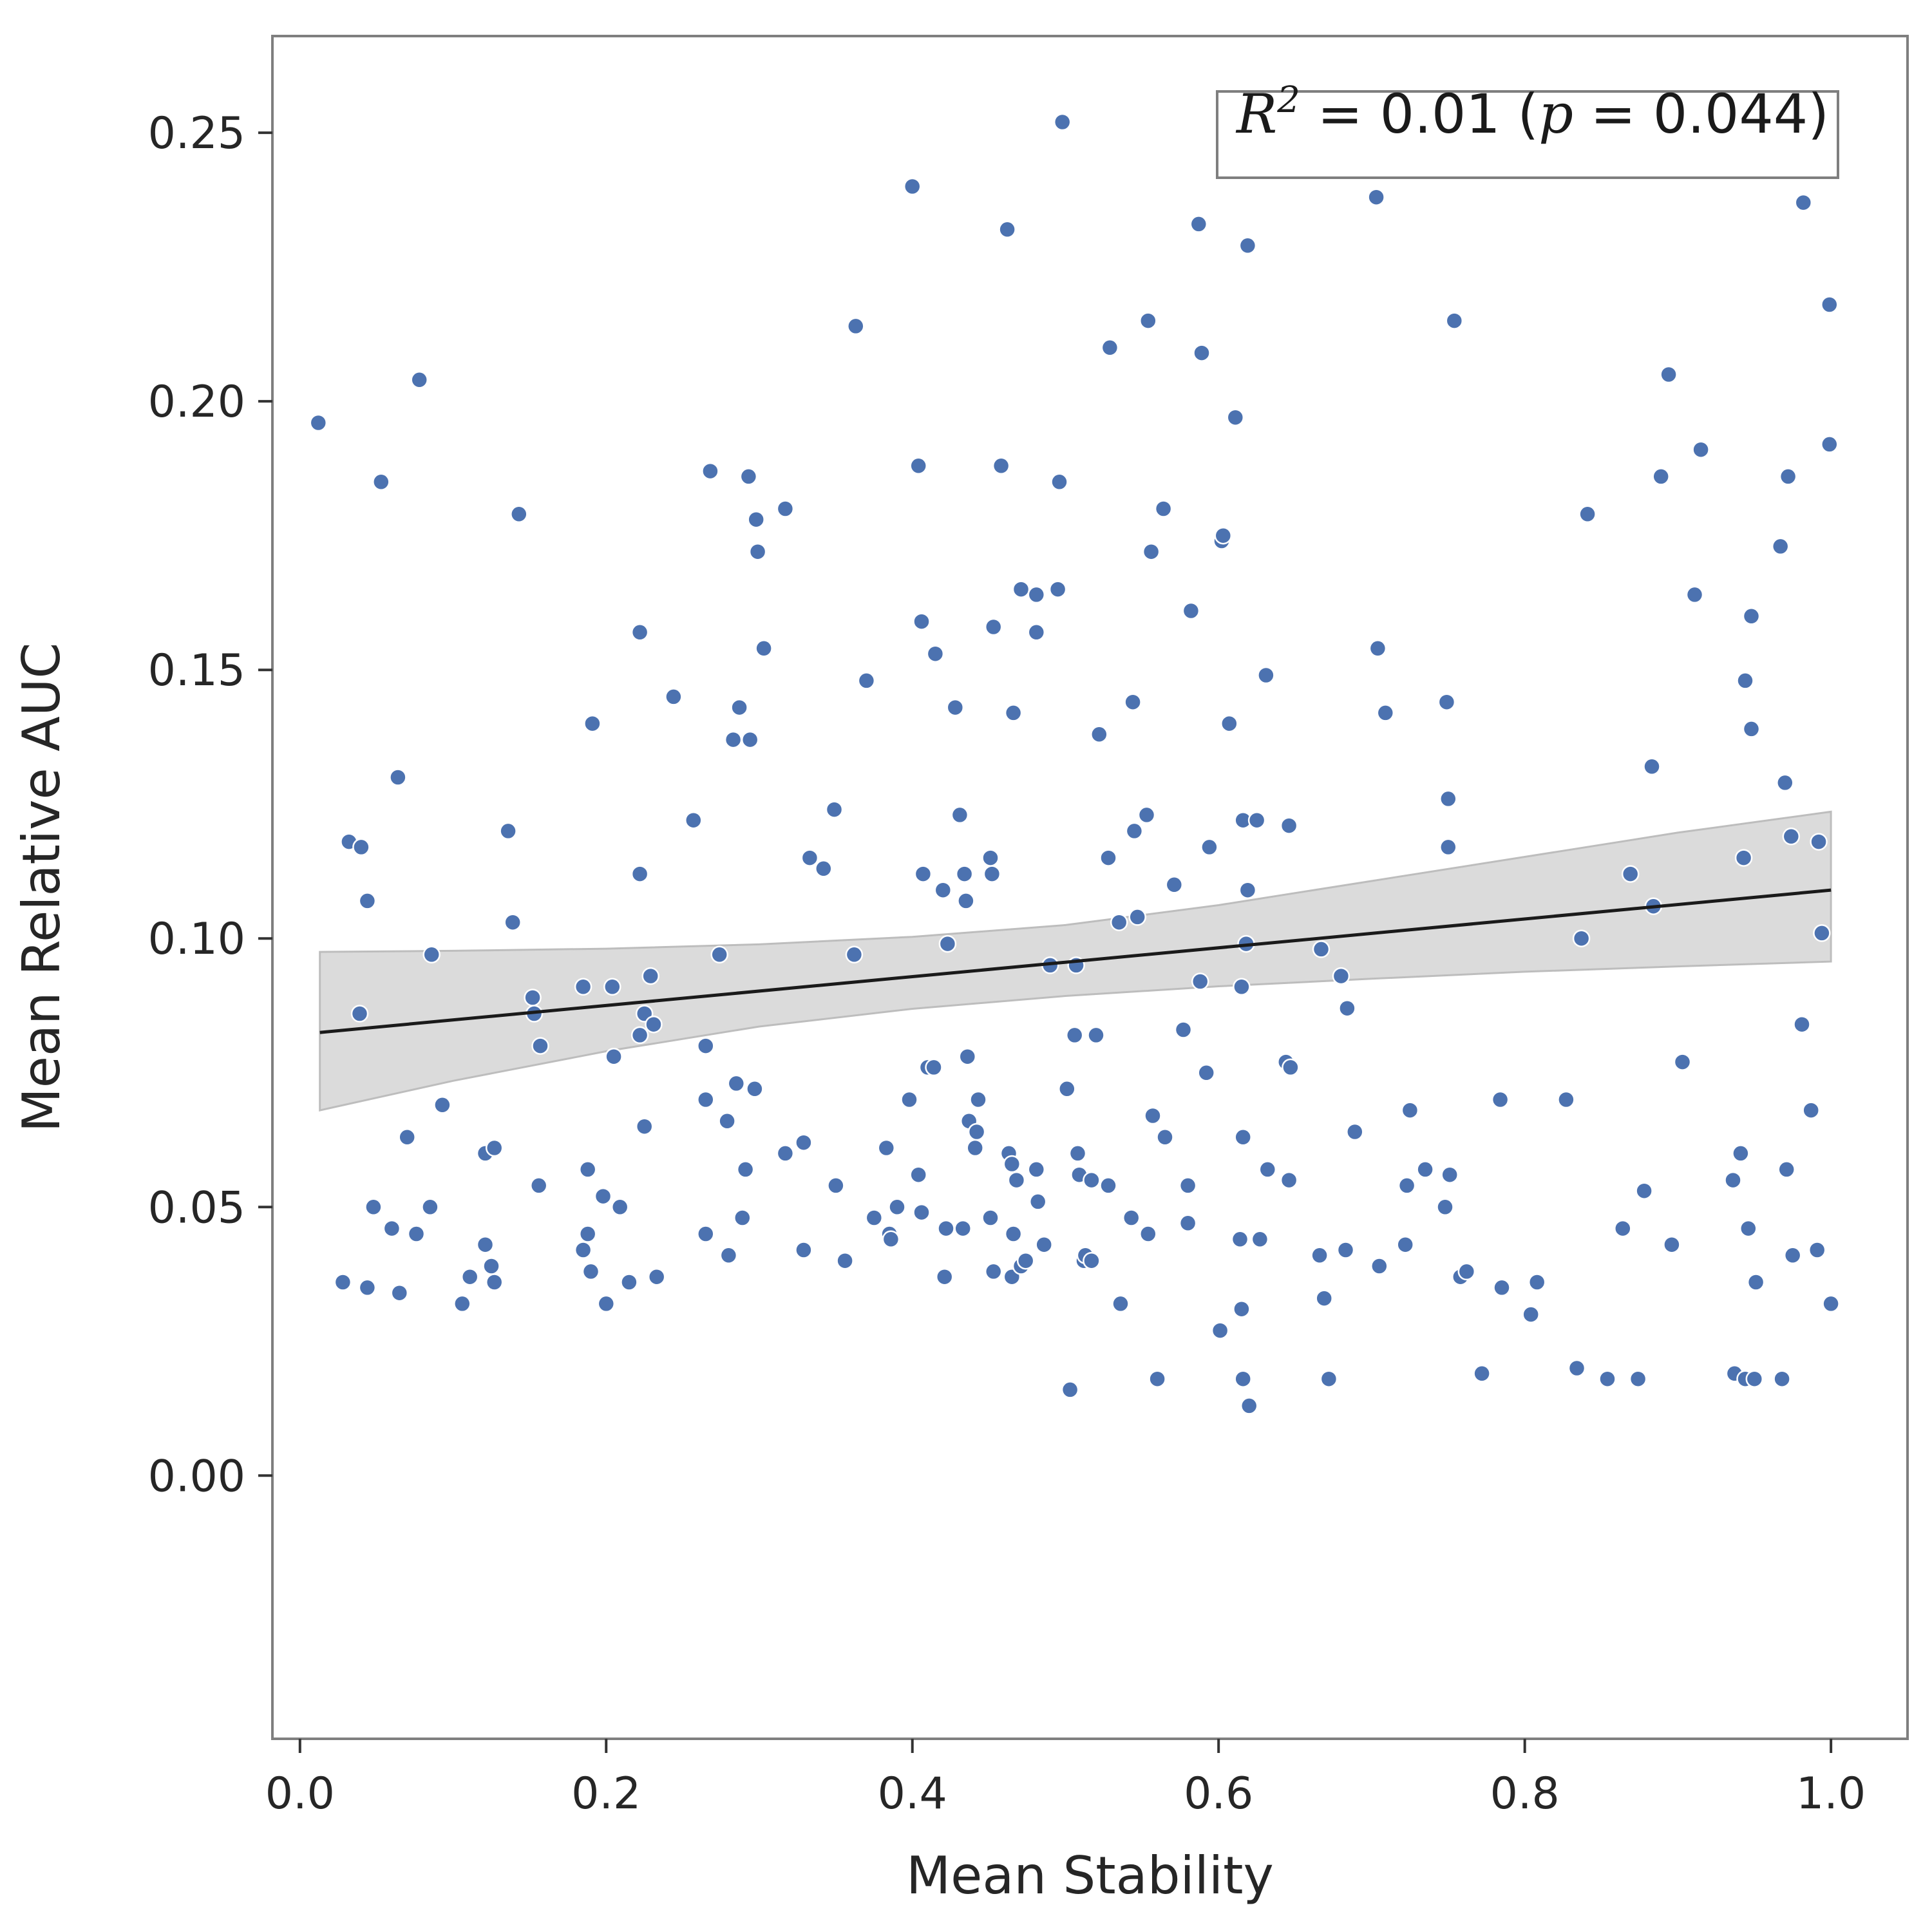 Image resolution: width=1932 pixels, height=1932 pixels. I want to click on r-symbol: R, so click(1256, 114).